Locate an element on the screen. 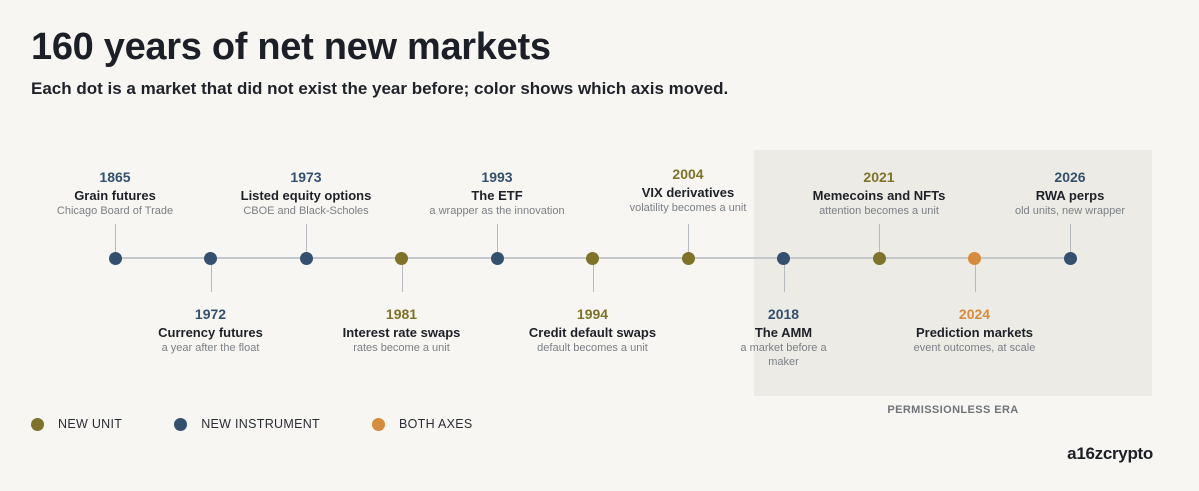 The image size is (1199, 491). event-name: Credit default swaps is located at coordinates (592, 332).